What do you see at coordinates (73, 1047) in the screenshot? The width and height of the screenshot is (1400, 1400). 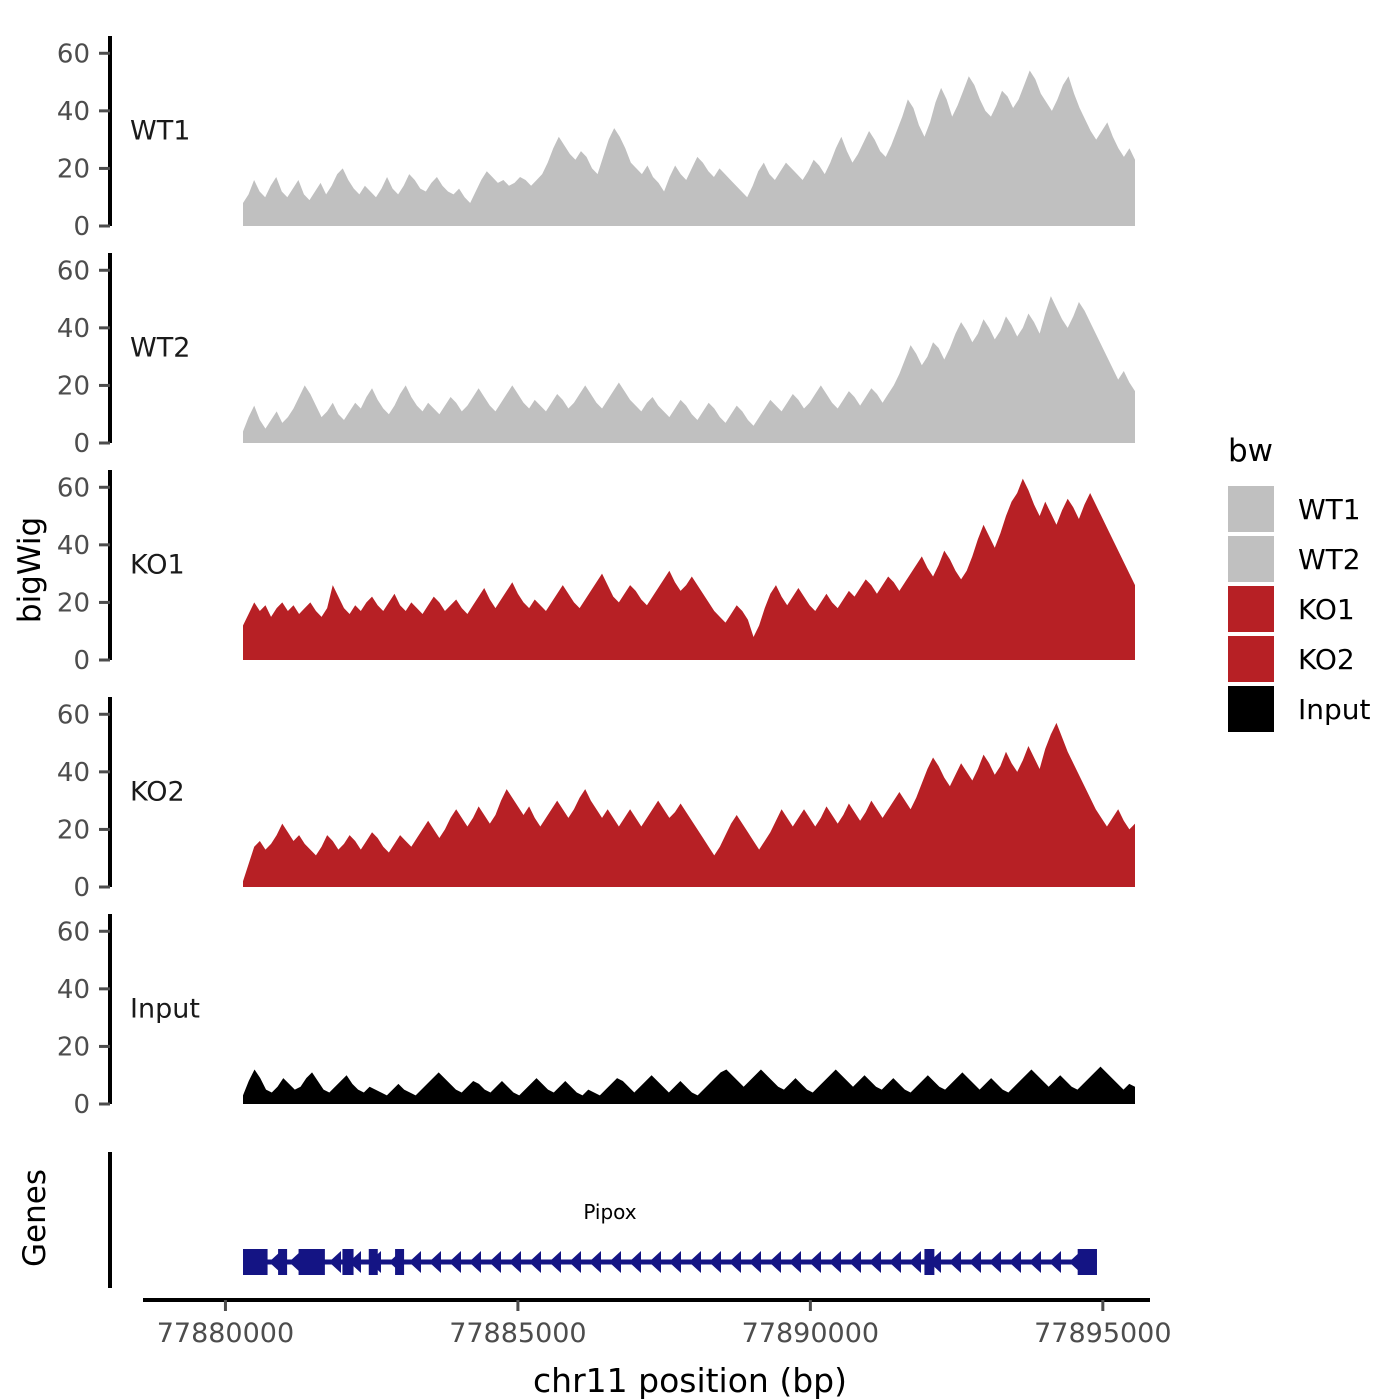 I see `y-tick-label-input-20: 20` at bounding box center [73, 1047].